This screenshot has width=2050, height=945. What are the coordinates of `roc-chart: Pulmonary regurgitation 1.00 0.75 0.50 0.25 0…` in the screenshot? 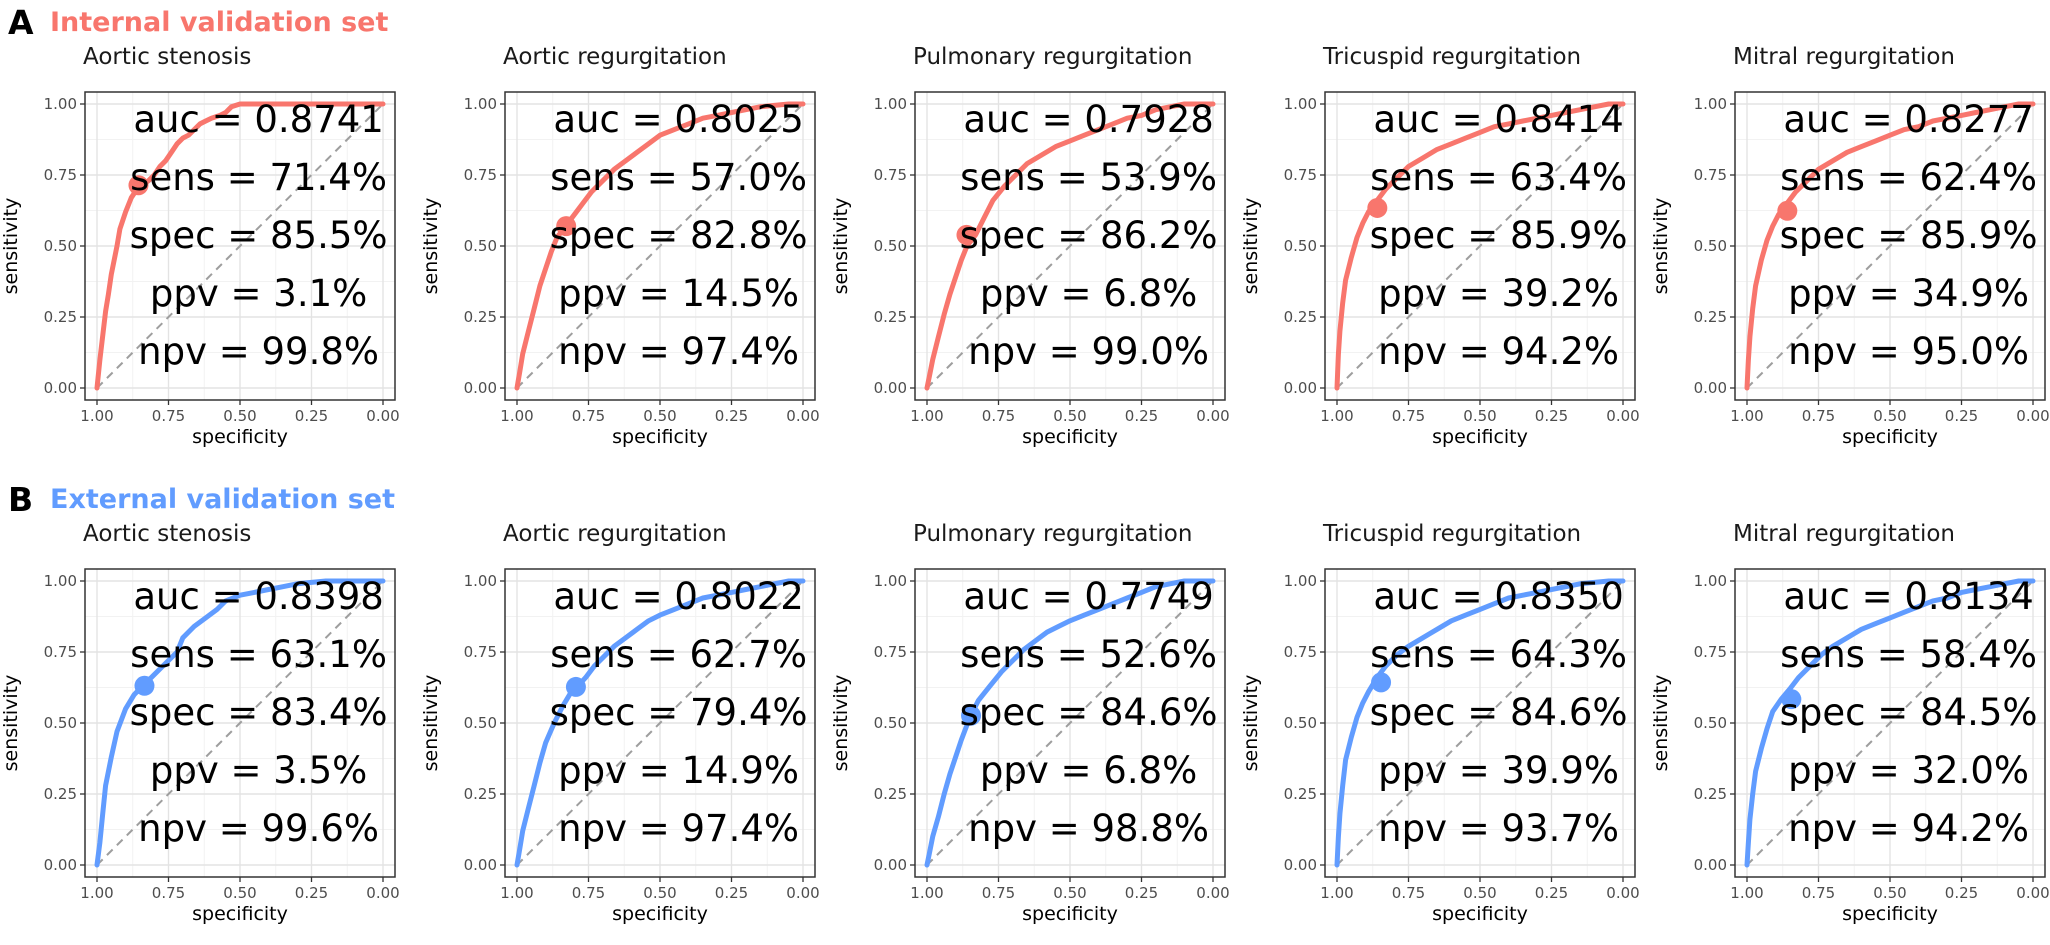 It's located at (1030, 246).